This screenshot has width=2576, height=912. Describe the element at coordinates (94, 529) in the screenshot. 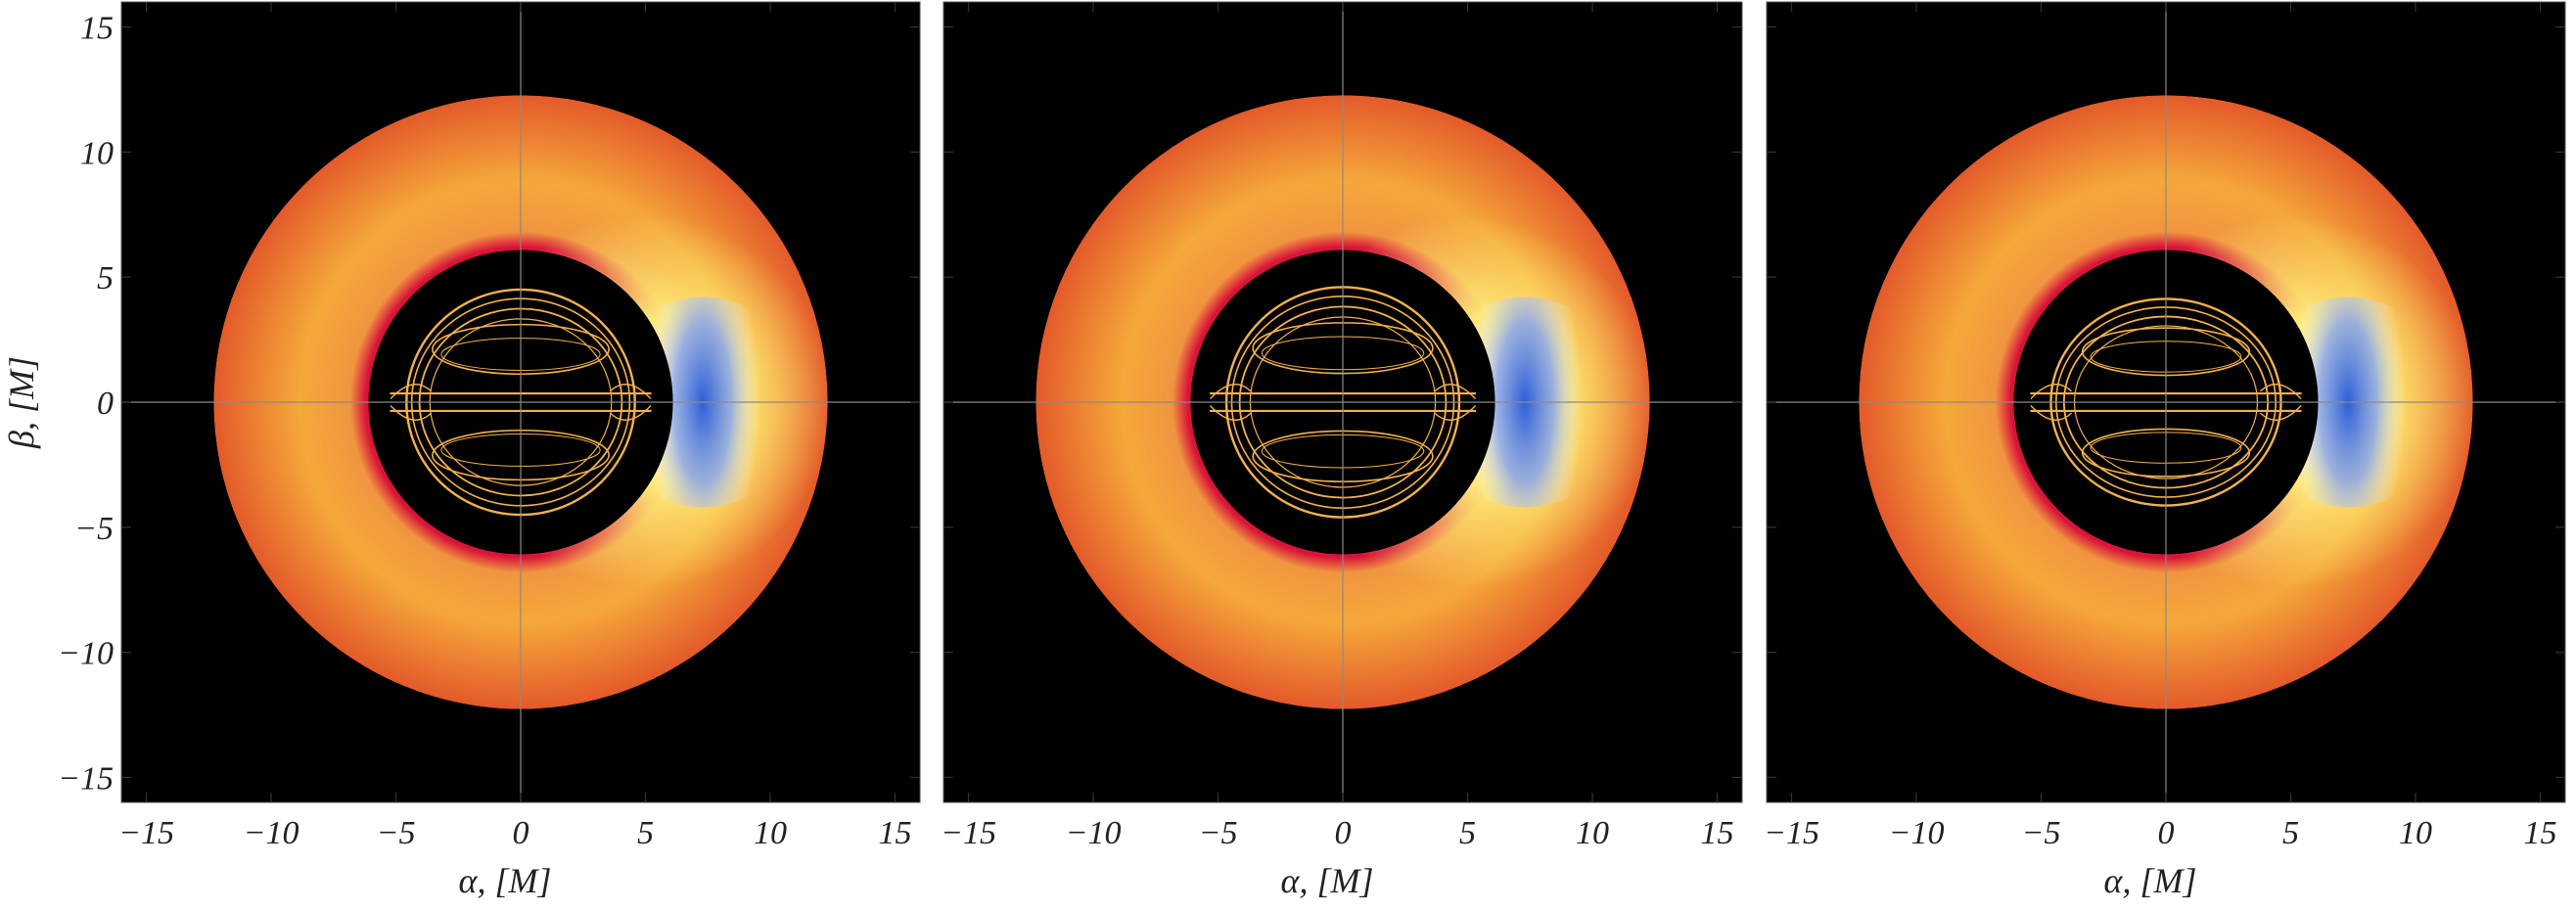

I see `y-tick-label: −5` at that location.